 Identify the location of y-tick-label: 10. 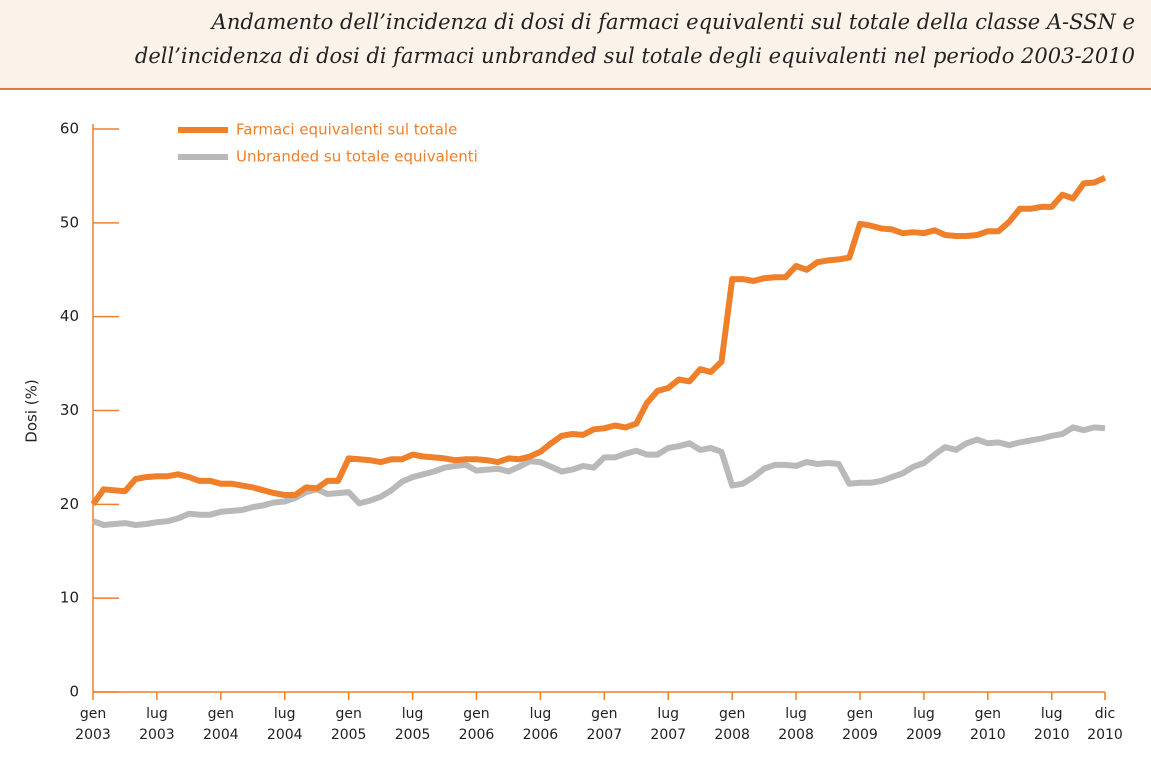
(69, 598).